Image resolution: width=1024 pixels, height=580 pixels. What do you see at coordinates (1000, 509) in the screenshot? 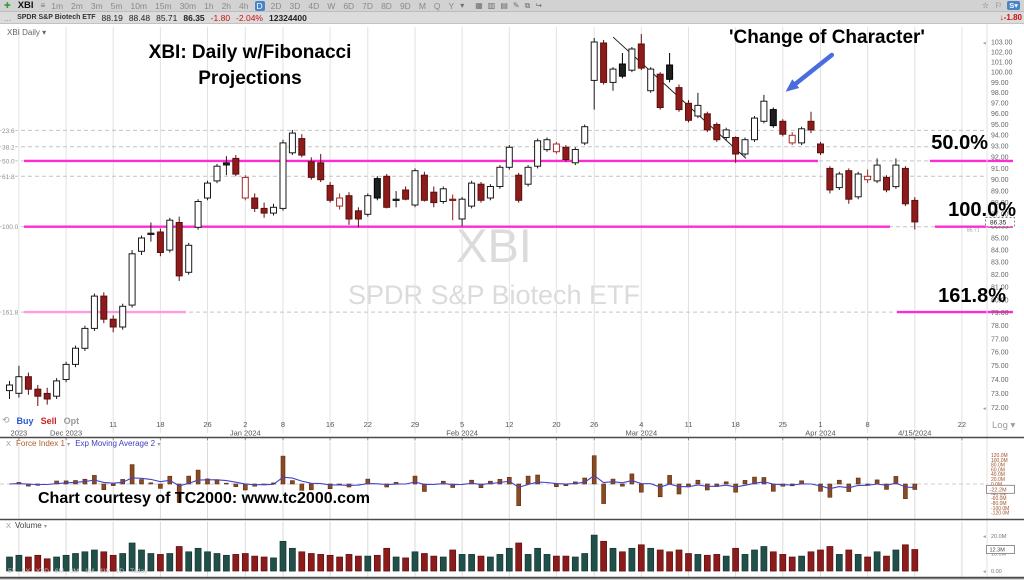
I see `svg-text: -100.0M` at bounding box center [1000, 509].